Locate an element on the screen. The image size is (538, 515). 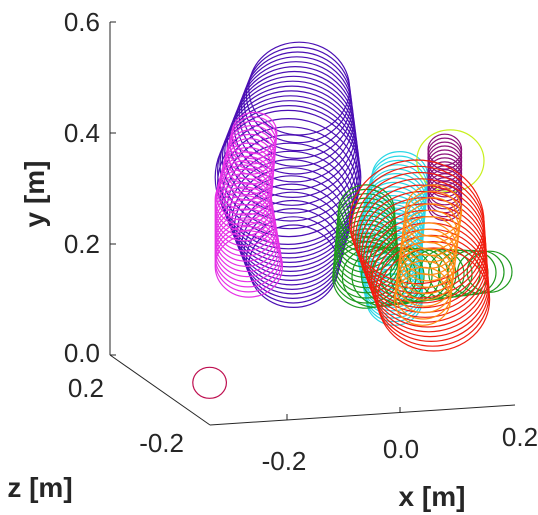
y-axis-label: y [m] is located at coordinates (34, 194).